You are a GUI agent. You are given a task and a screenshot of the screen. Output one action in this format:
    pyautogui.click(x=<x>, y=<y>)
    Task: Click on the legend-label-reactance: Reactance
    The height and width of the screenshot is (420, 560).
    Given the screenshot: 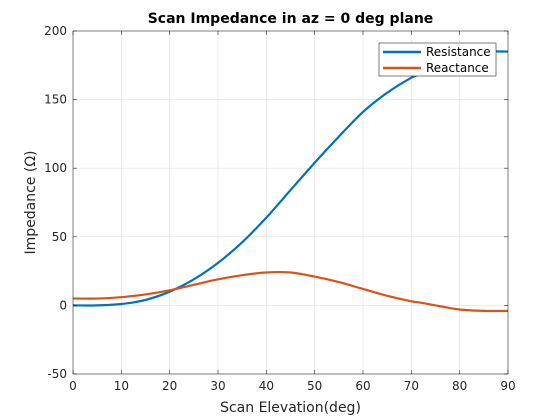 What is the action you would take?
    pyautogui.click(x=457, y=68)
    